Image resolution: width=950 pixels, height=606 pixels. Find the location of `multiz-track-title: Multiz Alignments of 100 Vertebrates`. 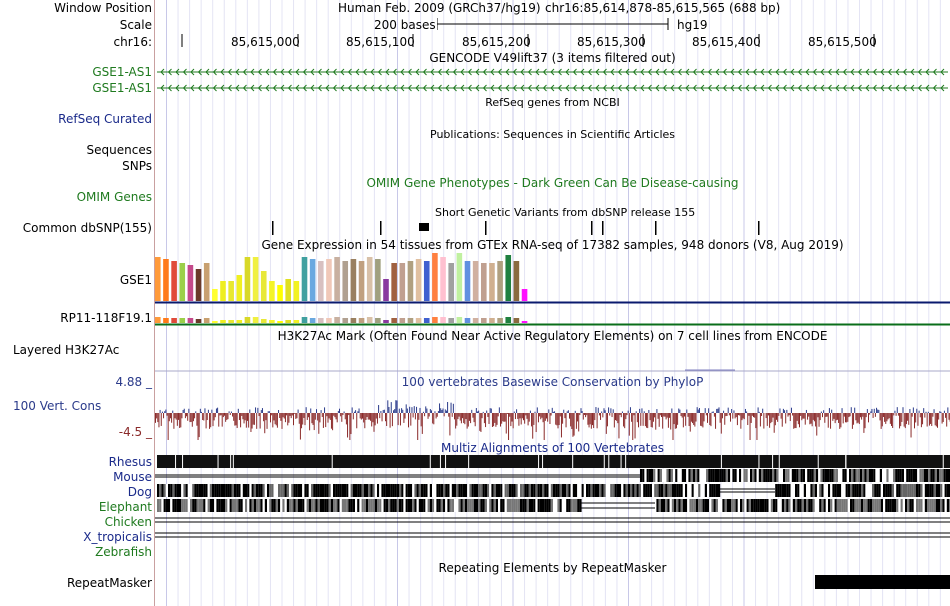

multiz-track-title: Multiz Alignments of 100 Vertebrates is located at coordinates (552, 448).